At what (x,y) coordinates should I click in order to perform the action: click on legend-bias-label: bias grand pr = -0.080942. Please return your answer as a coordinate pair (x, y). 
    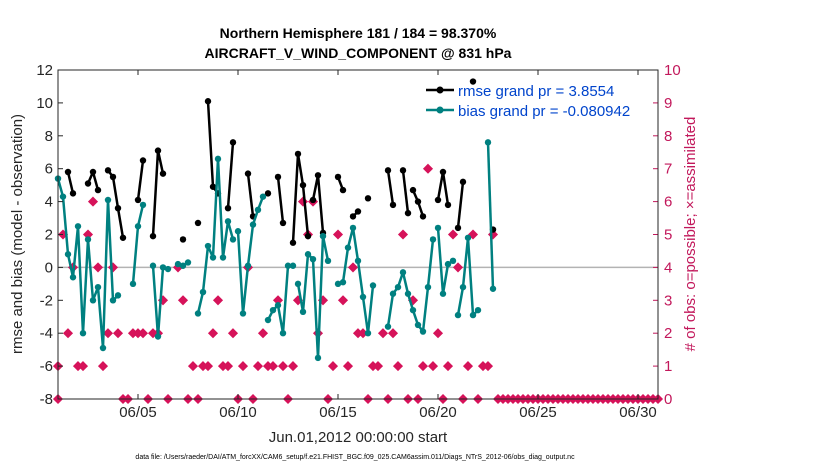
    Looking at the image, I should click on (544, 111).